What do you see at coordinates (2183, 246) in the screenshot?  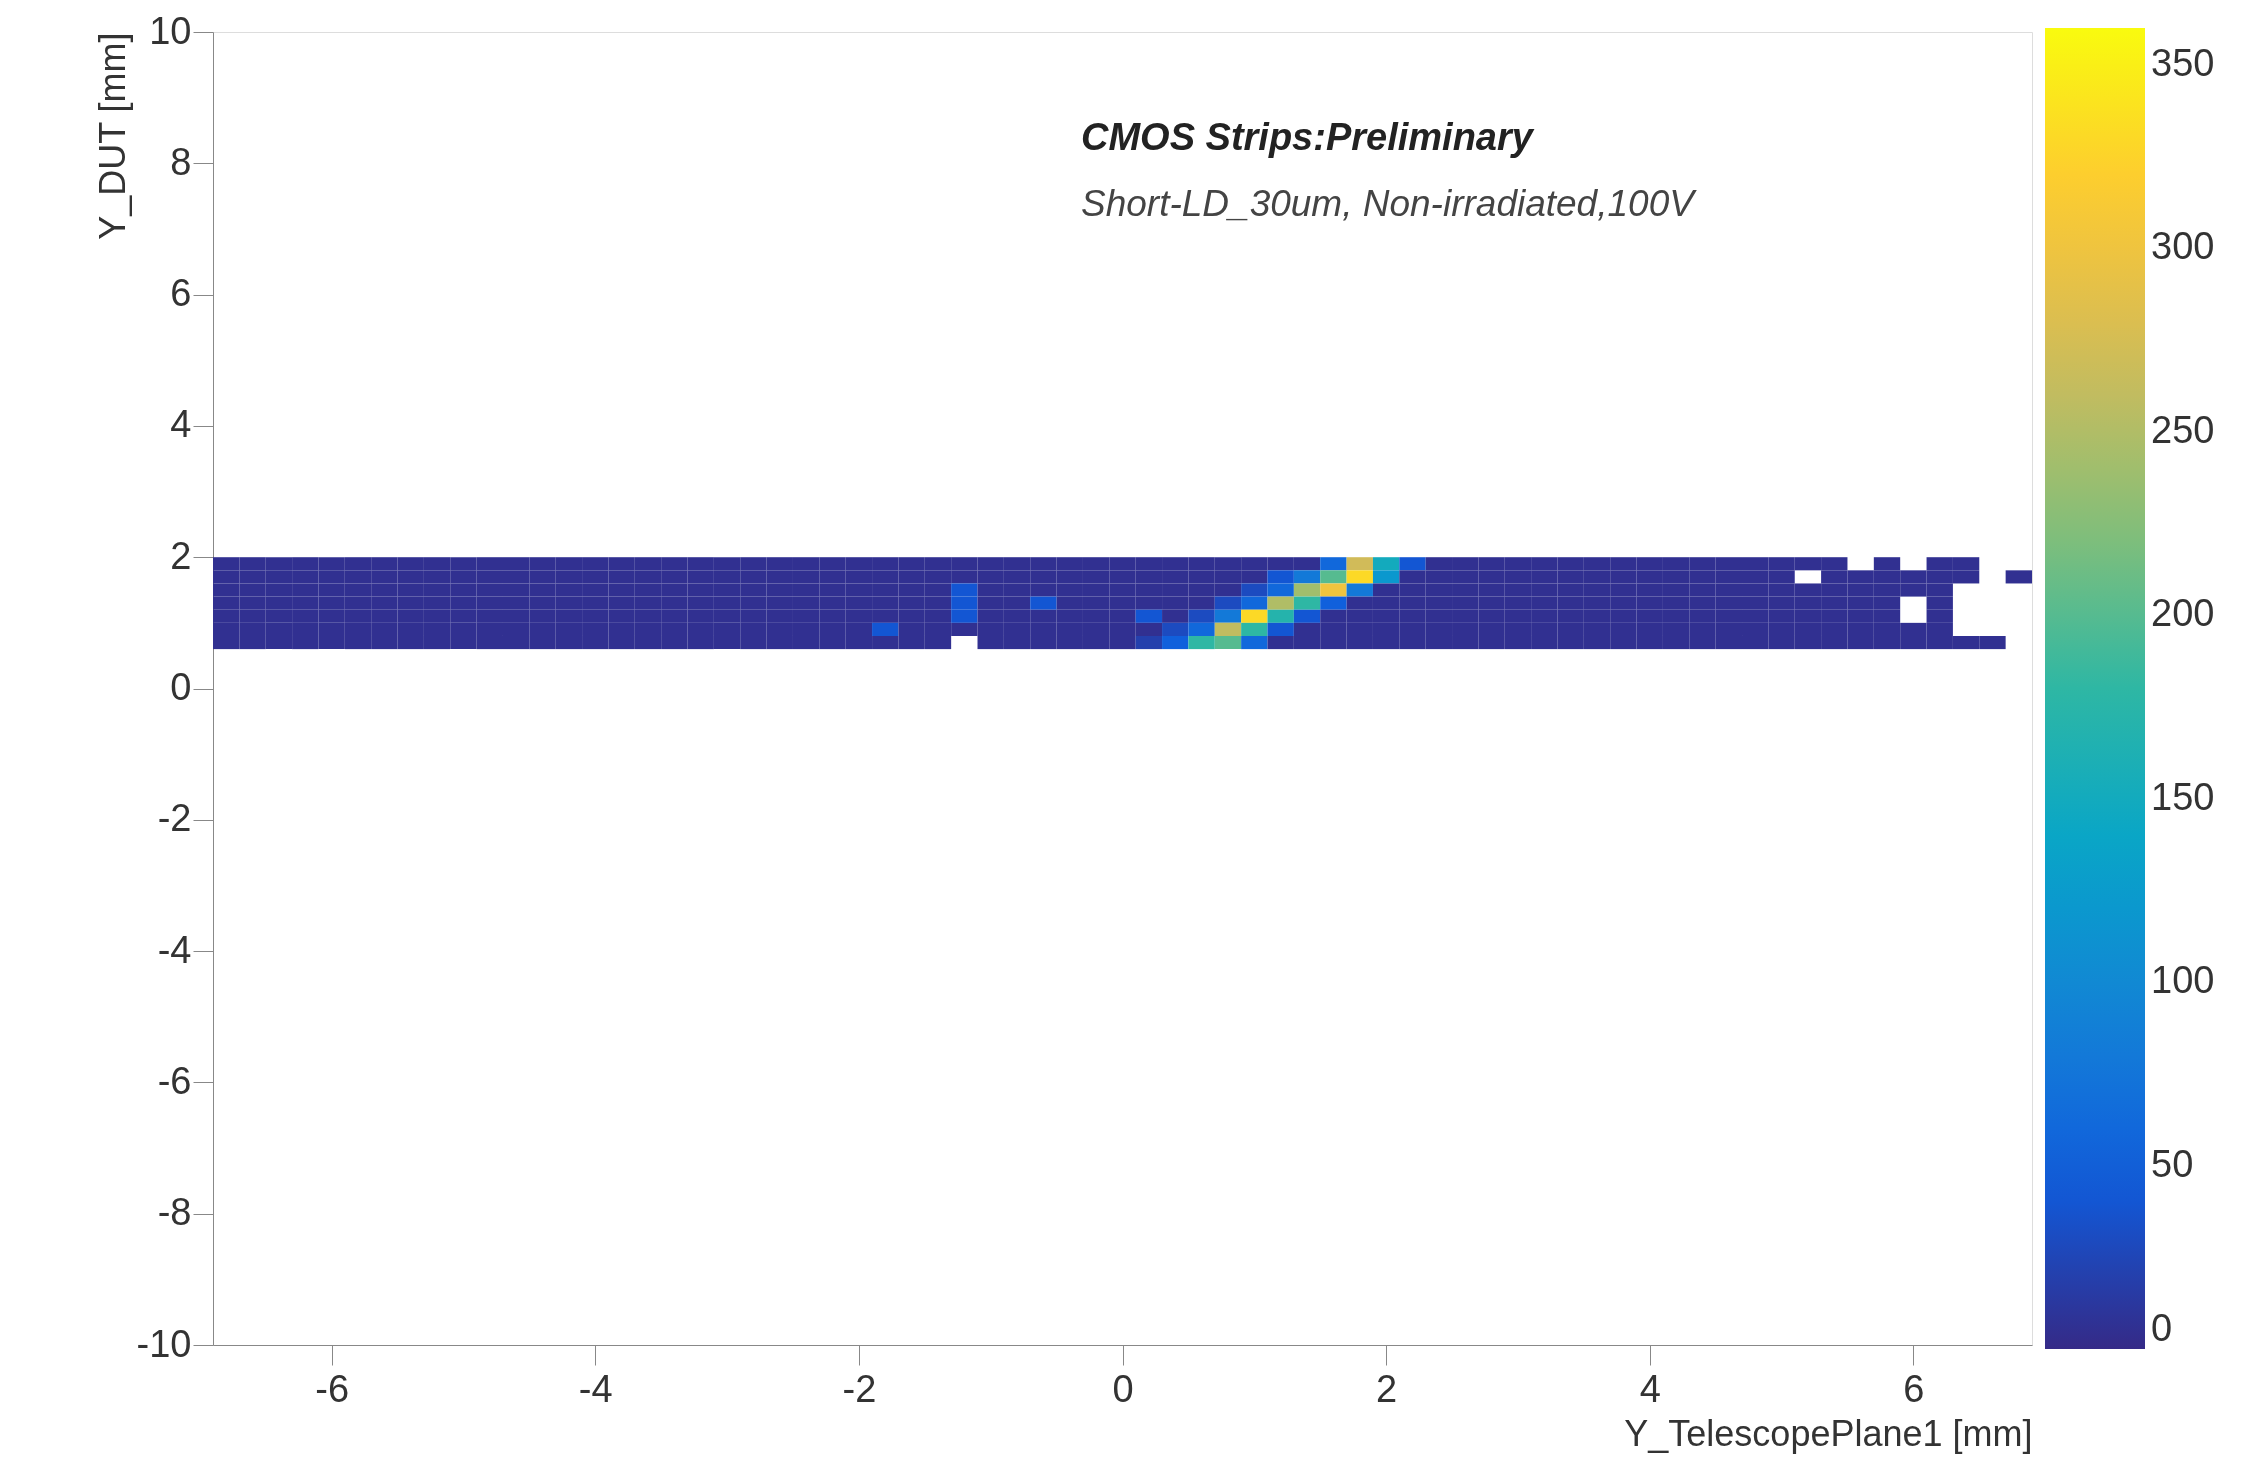 I see `color-bar-label: 300` at bounding box center [2183, 246].